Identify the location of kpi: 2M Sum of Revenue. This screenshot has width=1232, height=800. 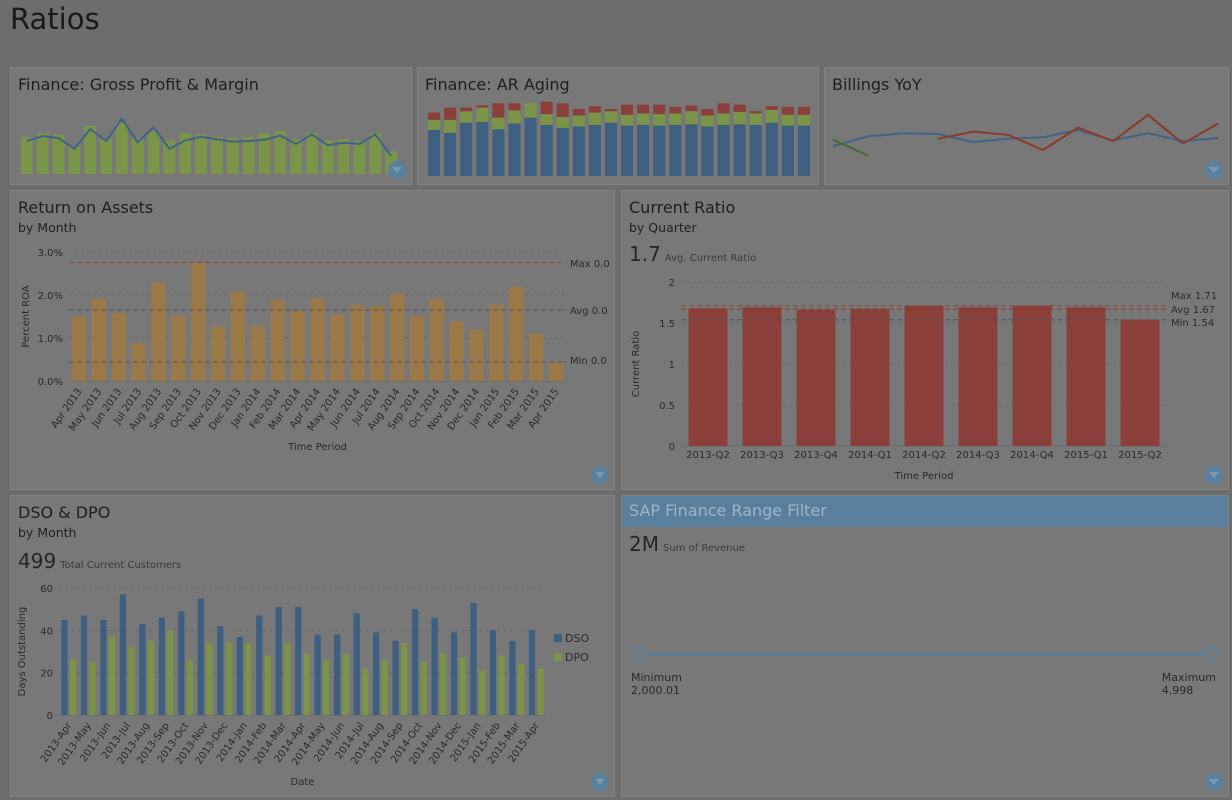
(687, 544).